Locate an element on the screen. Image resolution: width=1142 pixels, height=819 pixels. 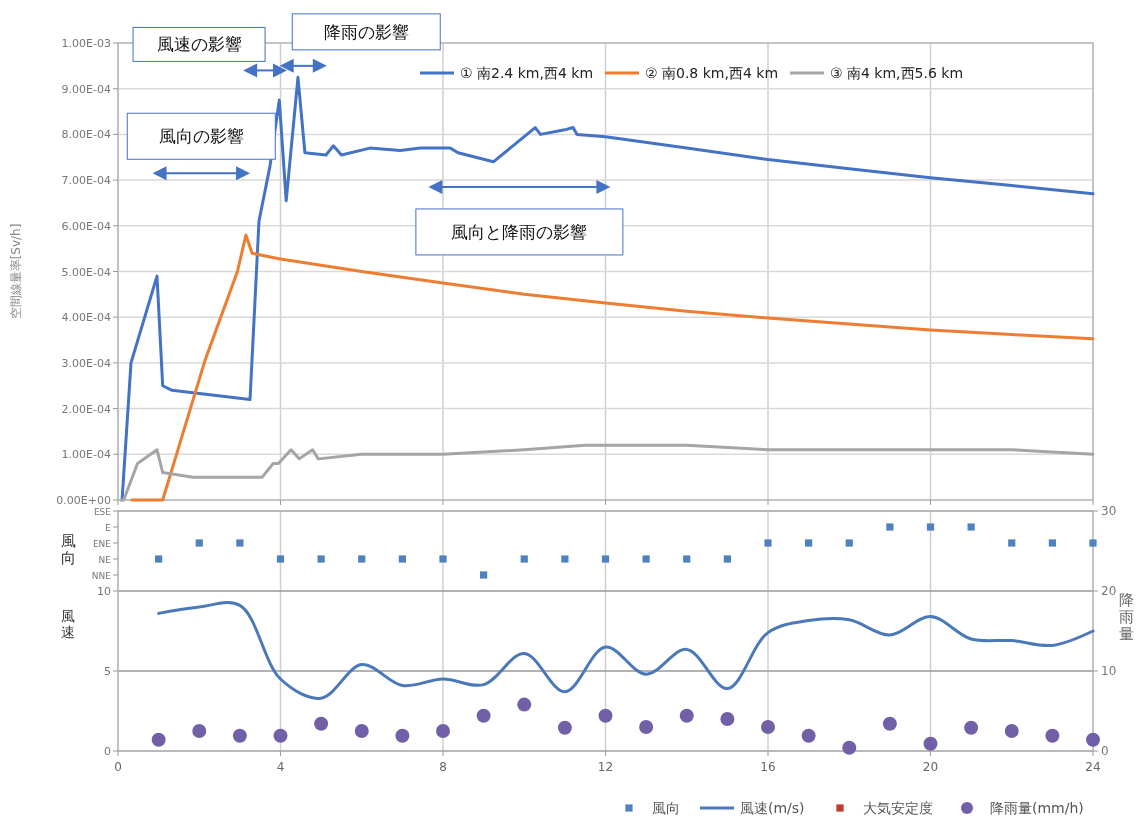
y2-axis-title: 降雨量 is located at coordinates (1126, 617).